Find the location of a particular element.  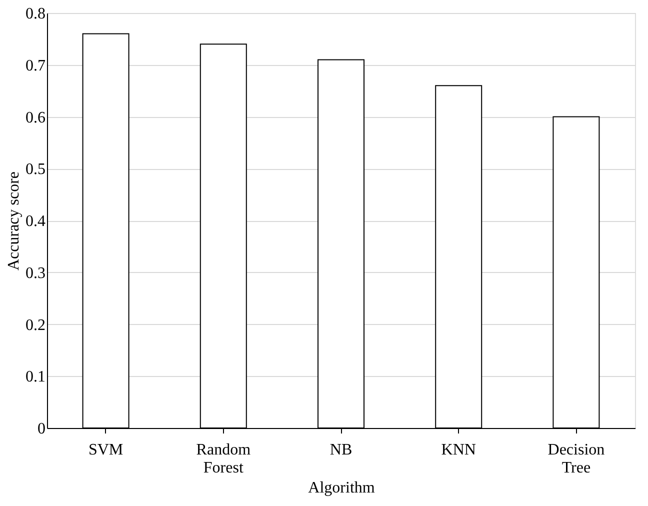

y-tick-label: 0.4 is located at coordinates (36, 221).